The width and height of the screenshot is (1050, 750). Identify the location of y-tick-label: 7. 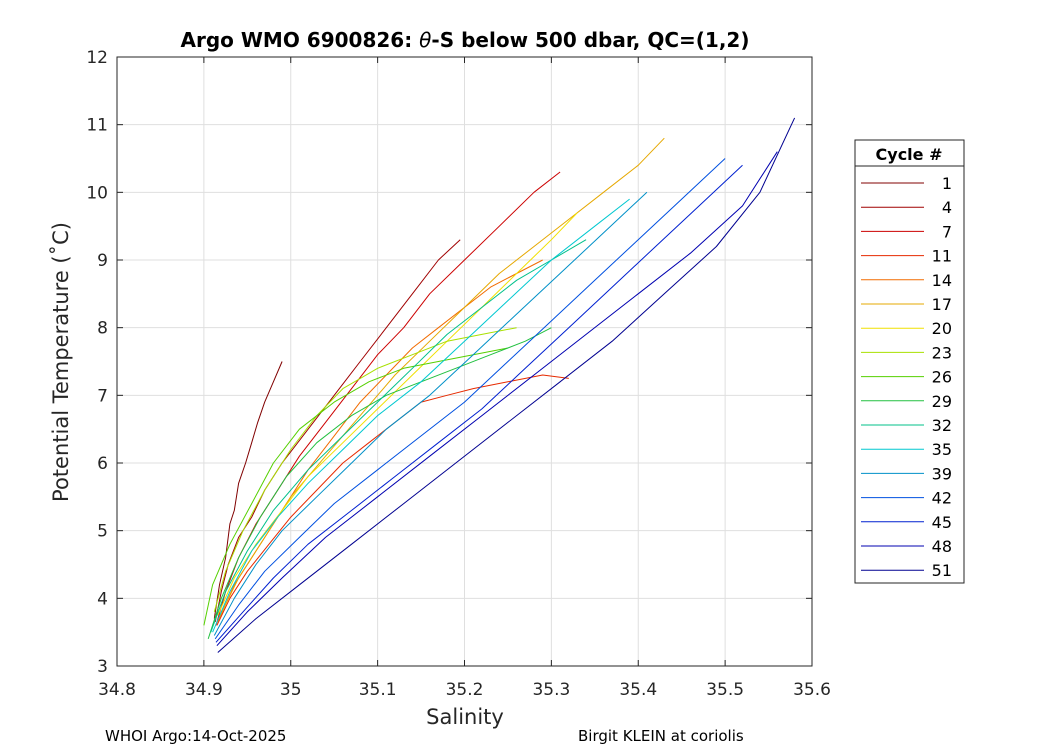
(102, 396).